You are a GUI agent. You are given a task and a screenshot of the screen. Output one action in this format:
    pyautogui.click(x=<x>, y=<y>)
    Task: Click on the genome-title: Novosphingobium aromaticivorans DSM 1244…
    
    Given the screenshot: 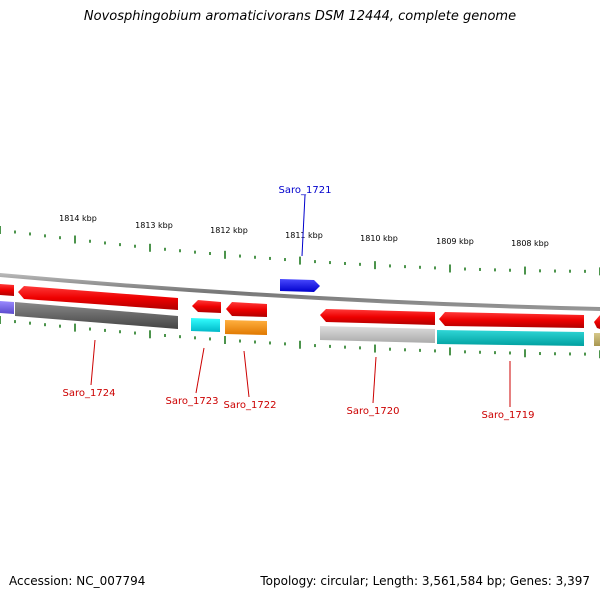 What is the action you would take?
    pyautogui.click(x=300, y=16)
    